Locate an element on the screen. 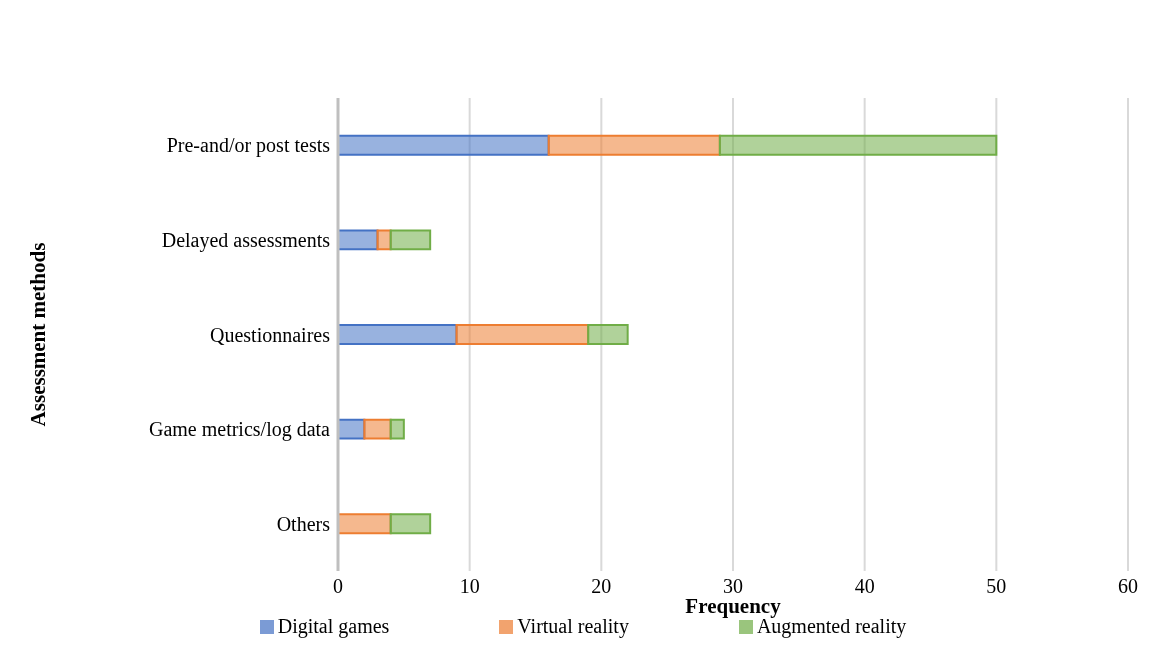 The height and width of the screenshot is (649, 1163). legend-label: Digital games is located at coordinates (333, 626).